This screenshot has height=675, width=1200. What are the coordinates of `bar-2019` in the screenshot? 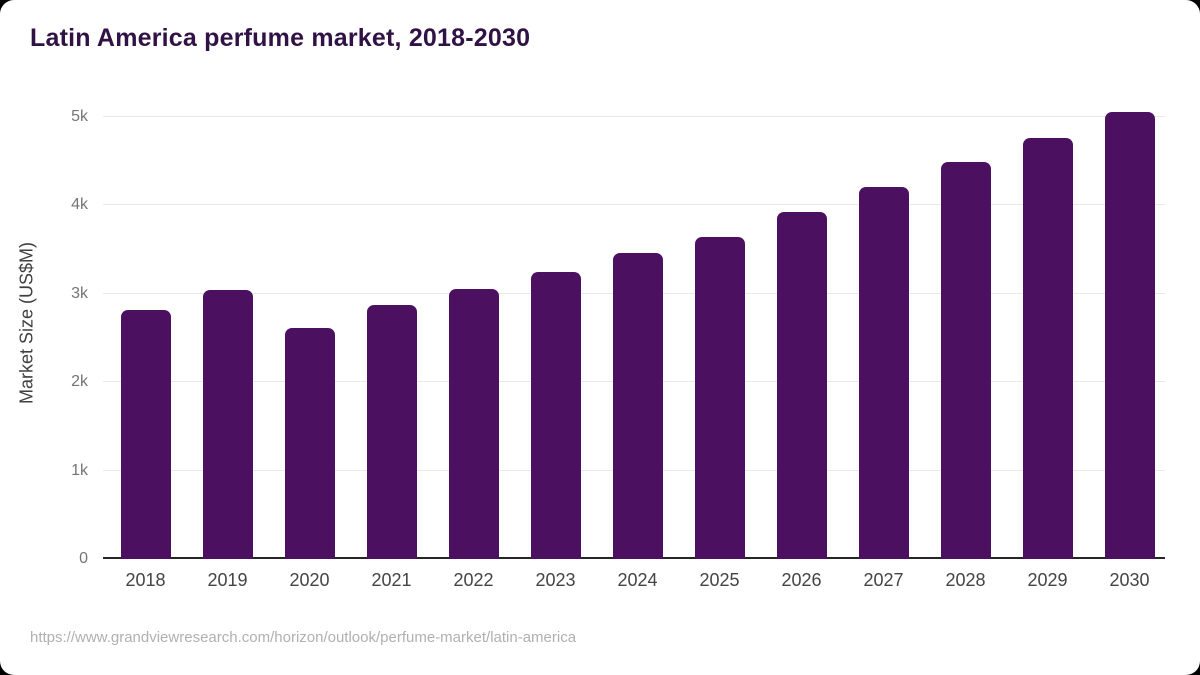 It's located at (227, 424).